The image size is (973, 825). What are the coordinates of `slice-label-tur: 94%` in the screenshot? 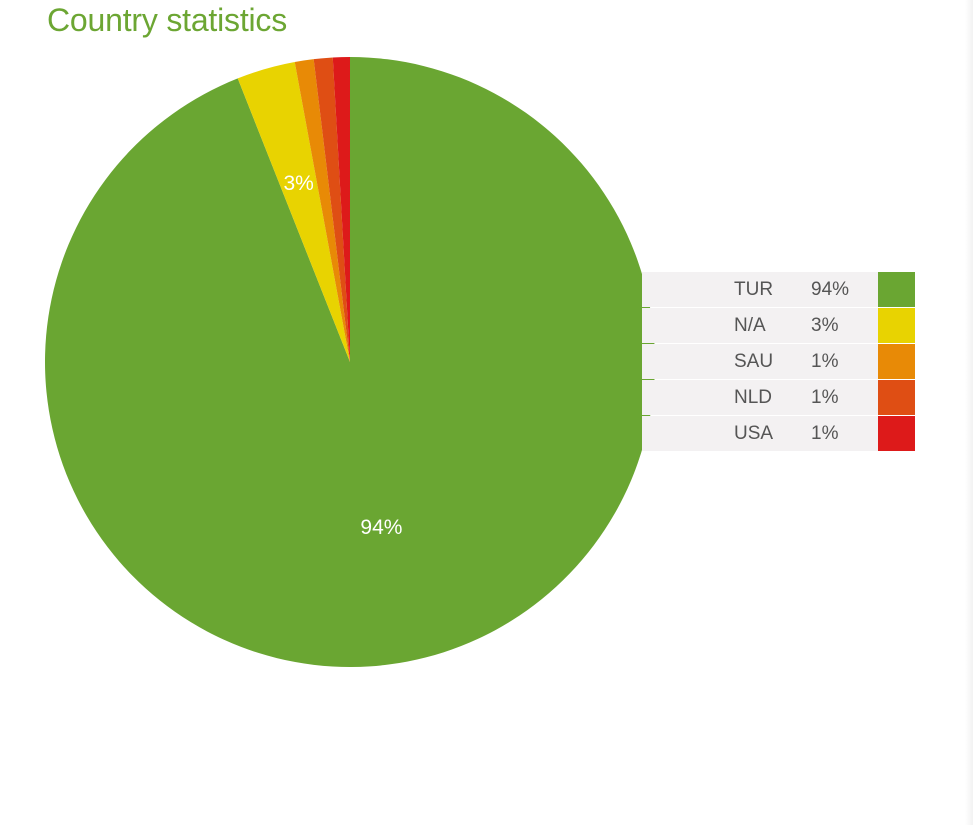 It's located at (381, 527).